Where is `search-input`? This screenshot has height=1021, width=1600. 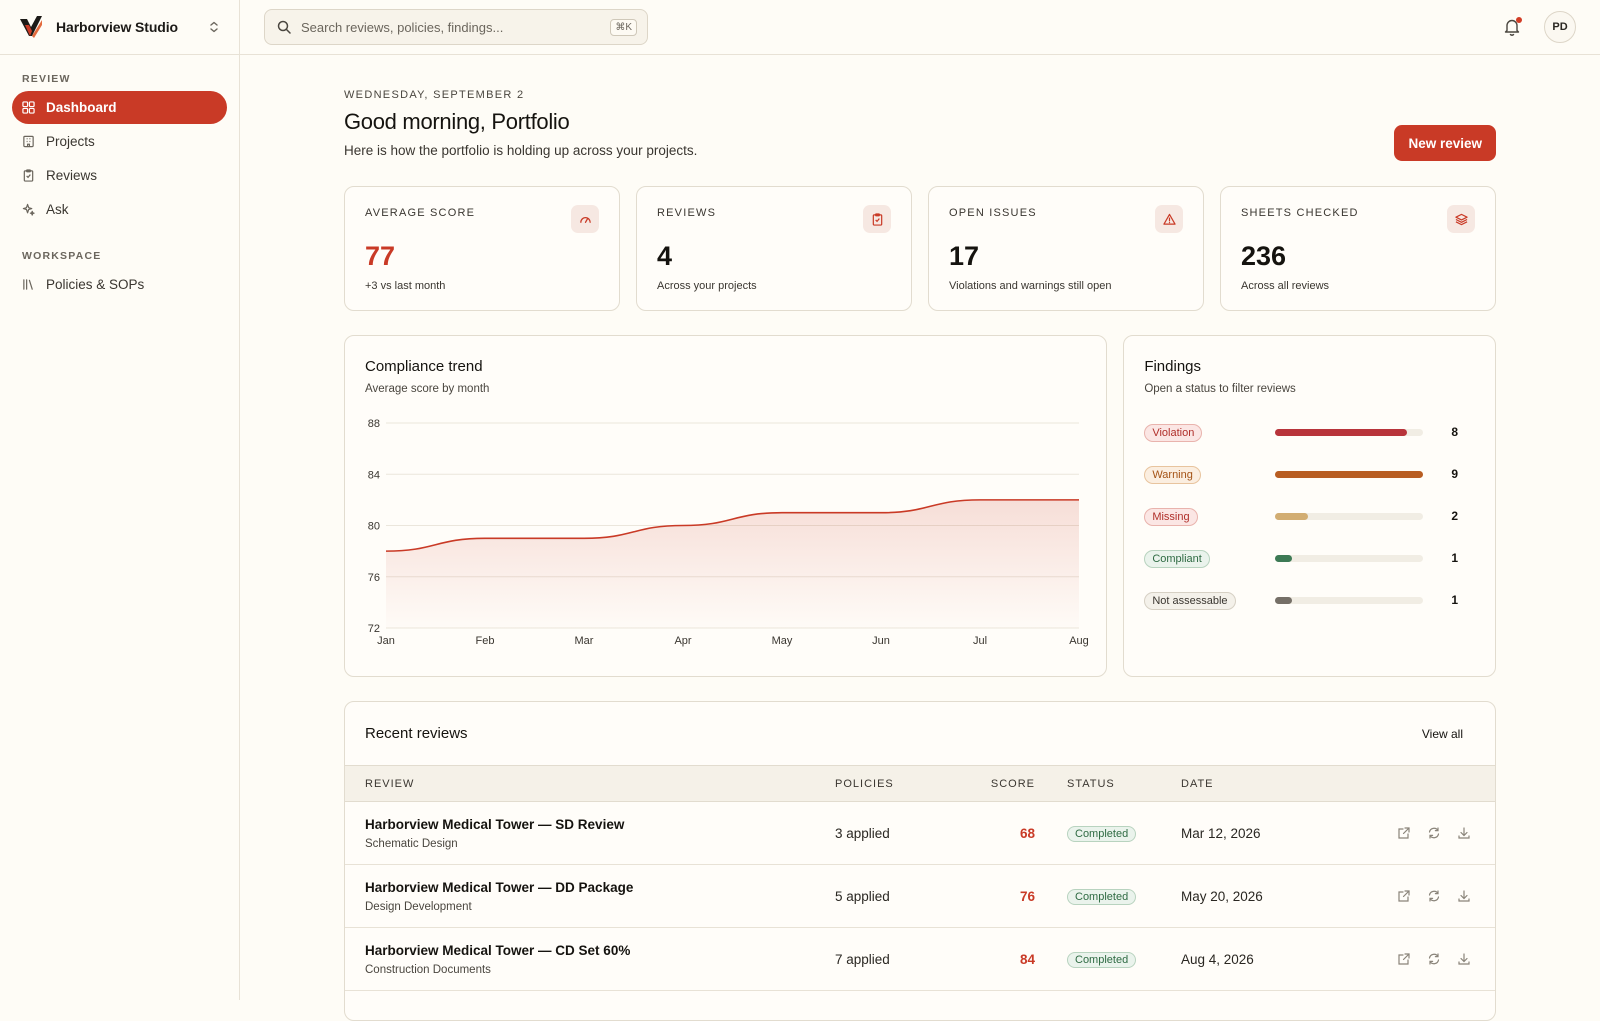
search-input is located at coordinates (456, 27).